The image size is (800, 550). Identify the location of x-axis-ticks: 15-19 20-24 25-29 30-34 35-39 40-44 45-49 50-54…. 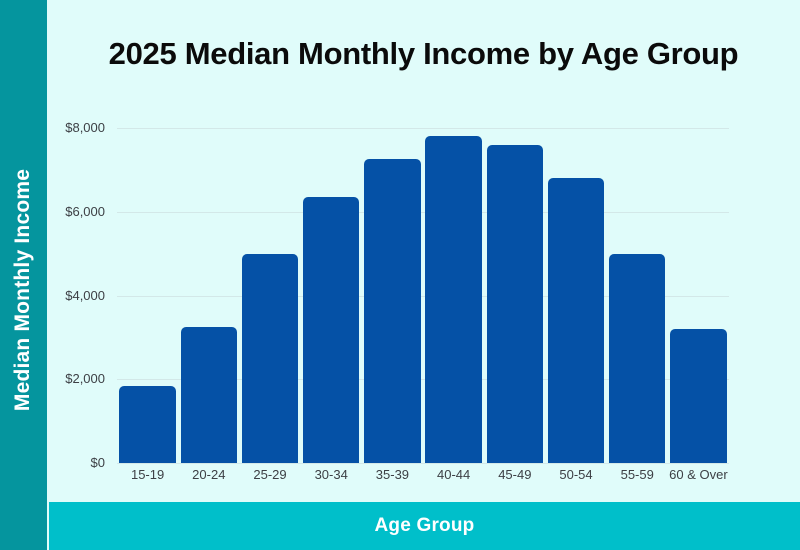
(423, 474).